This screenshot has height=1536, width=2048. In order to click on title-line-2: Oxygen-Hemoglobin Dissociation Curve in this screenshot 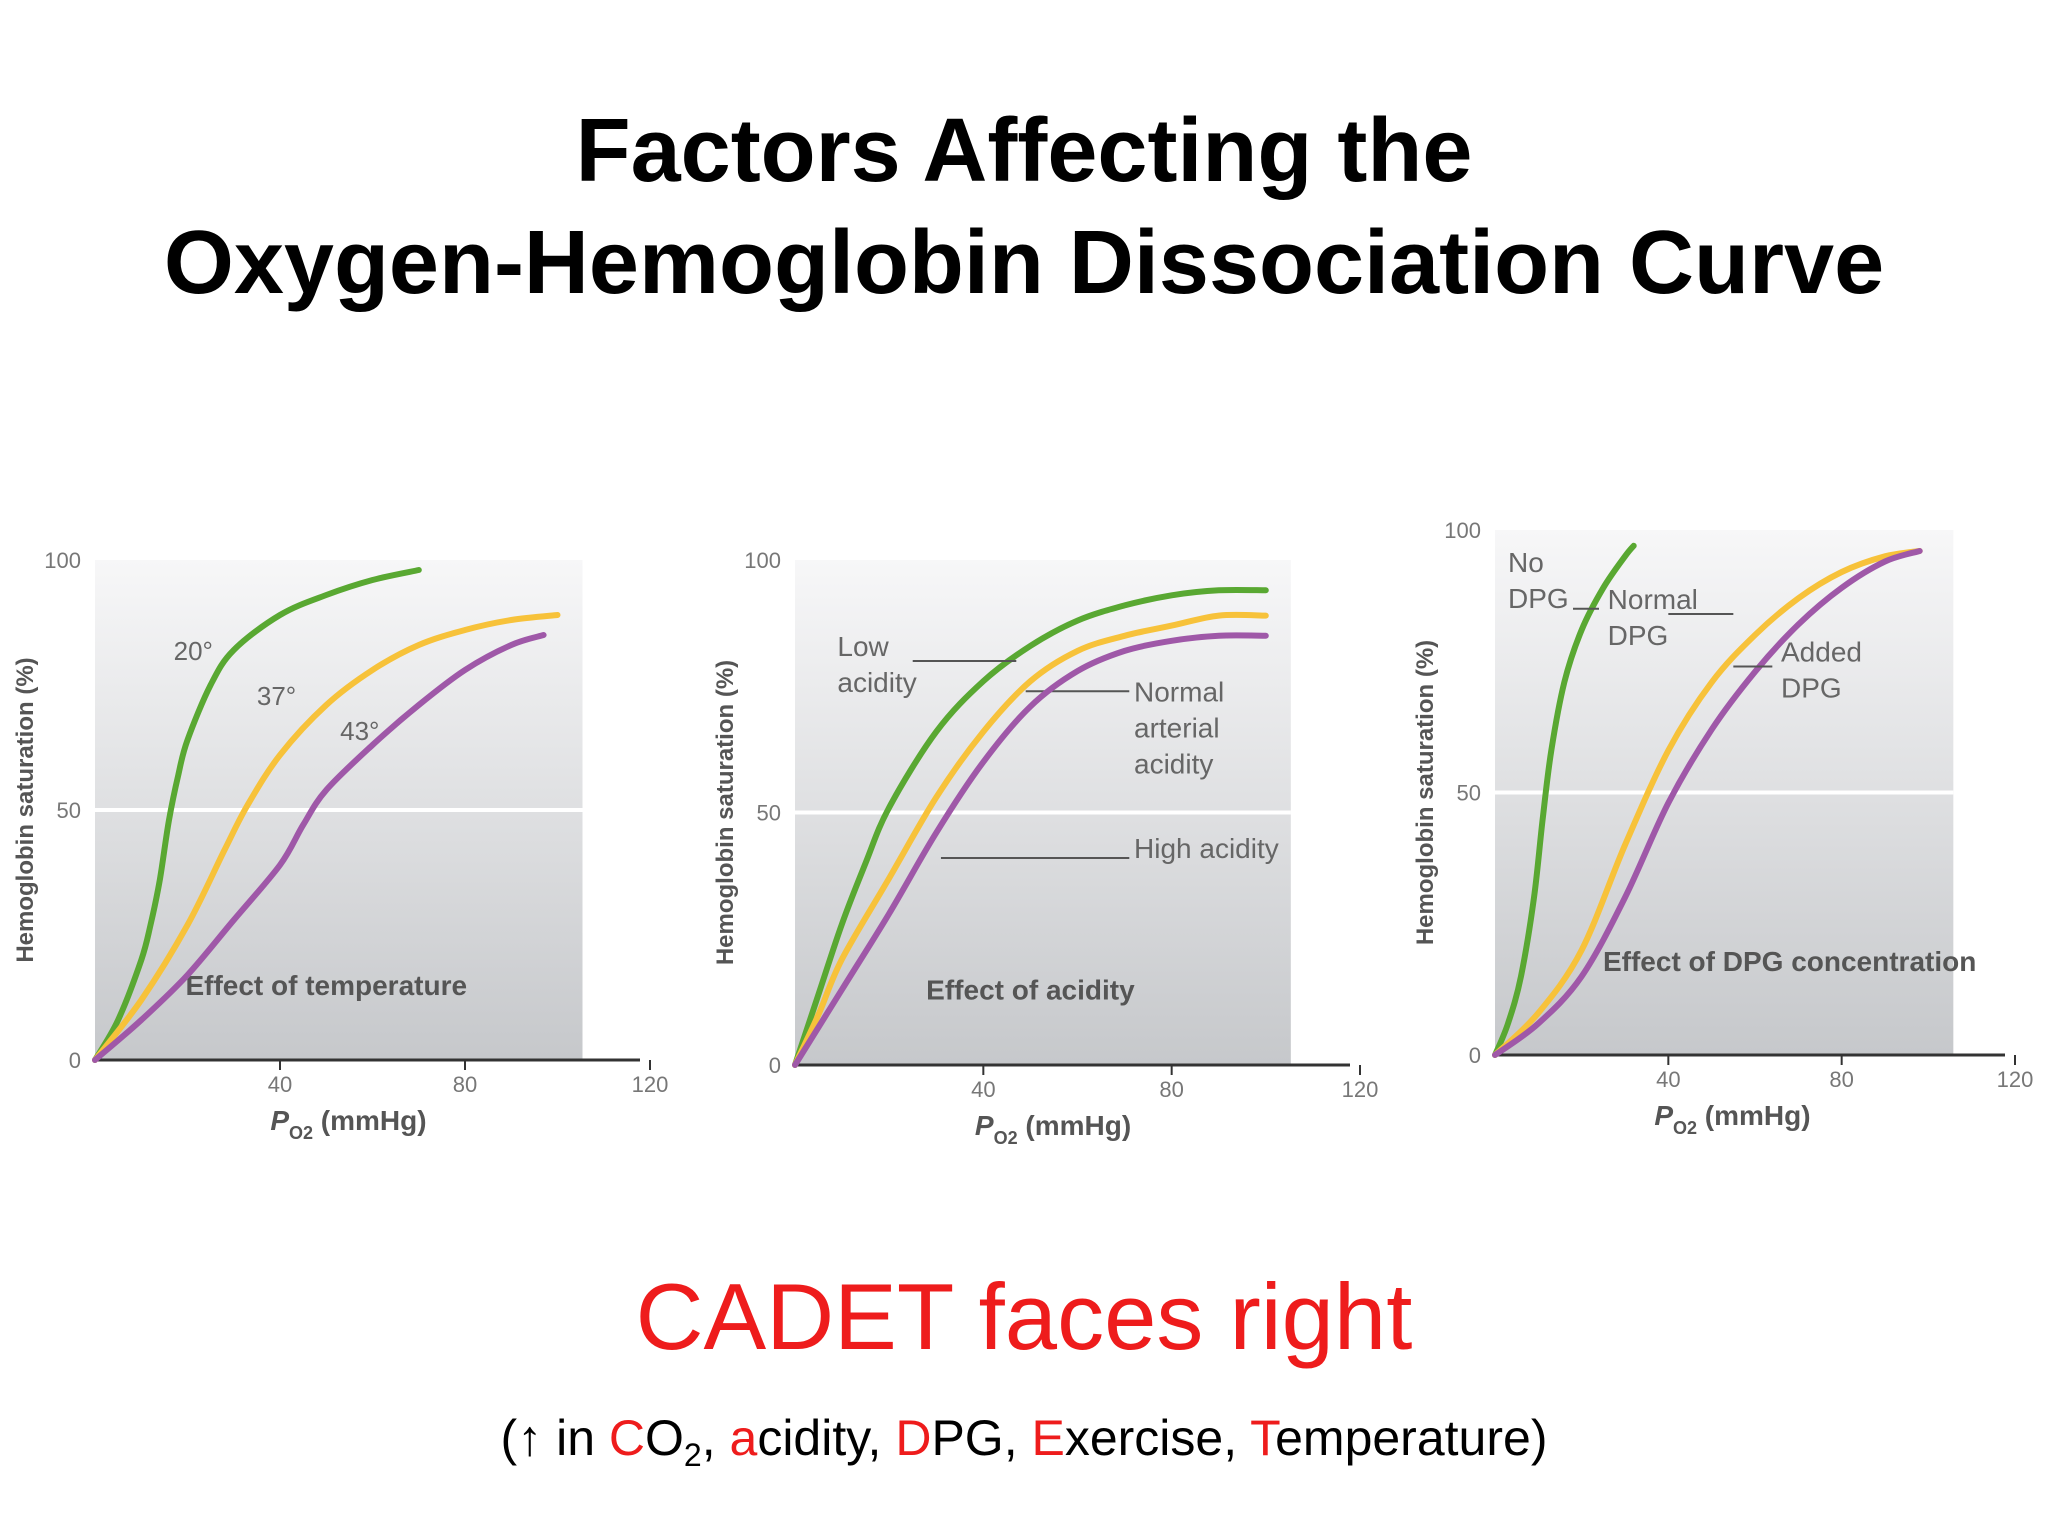, I will do `click(1024, 263)`.